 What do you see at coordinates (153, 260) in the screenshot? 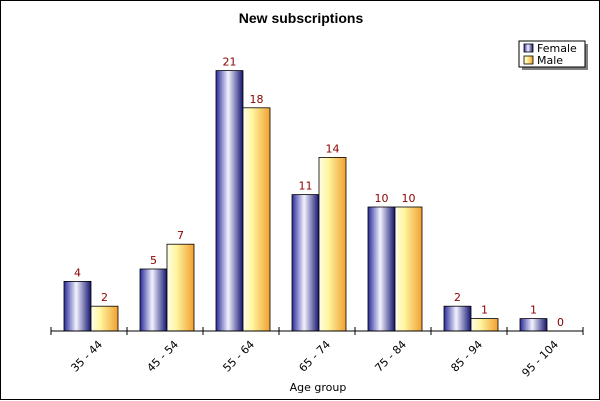
I see `data-label-female-1: 5` at bounding box center [153, 260].